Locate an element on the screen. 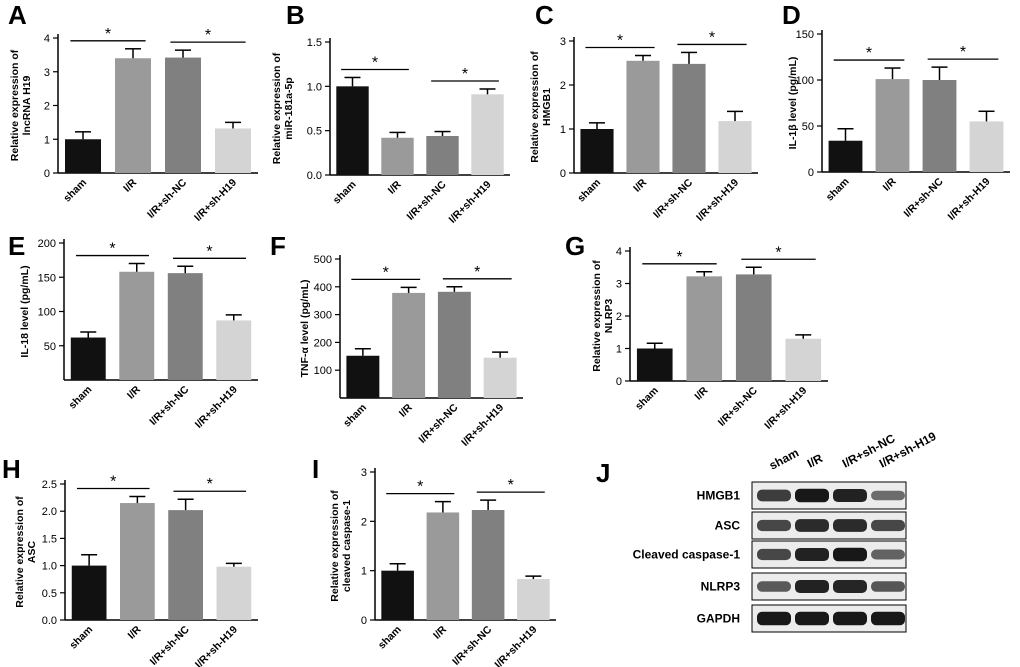  y-tick-label: 1.0 is located at coordinates (314, 87).